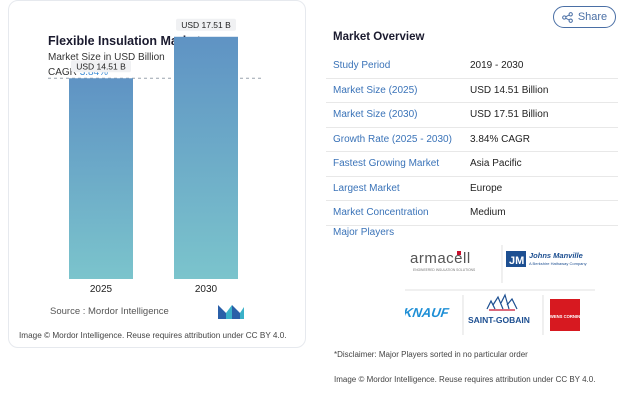 The height and width of the screenshot is (400, 625). I want to click on row-key: Market Size (2025), so click(375, 90).